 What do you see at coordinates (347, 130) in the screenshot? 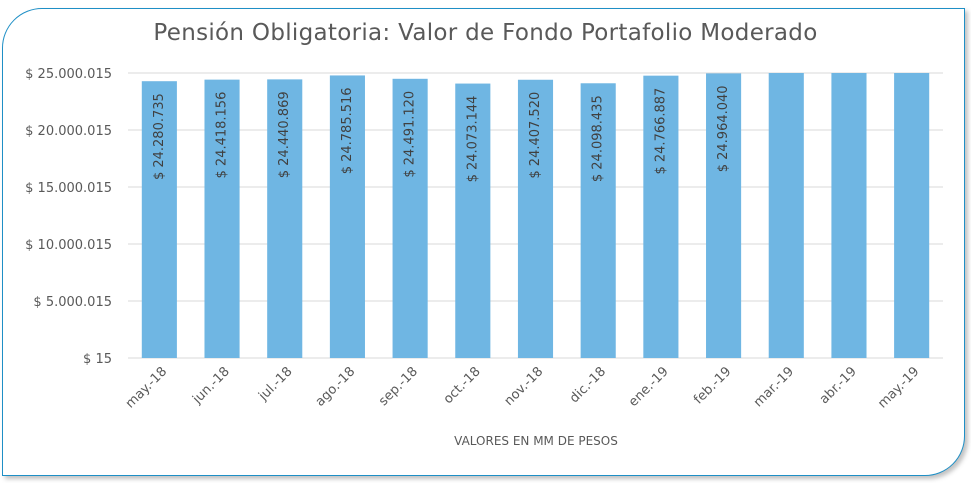
I see `data-label: $ 24.785.516` at bounding box center [347, 130].